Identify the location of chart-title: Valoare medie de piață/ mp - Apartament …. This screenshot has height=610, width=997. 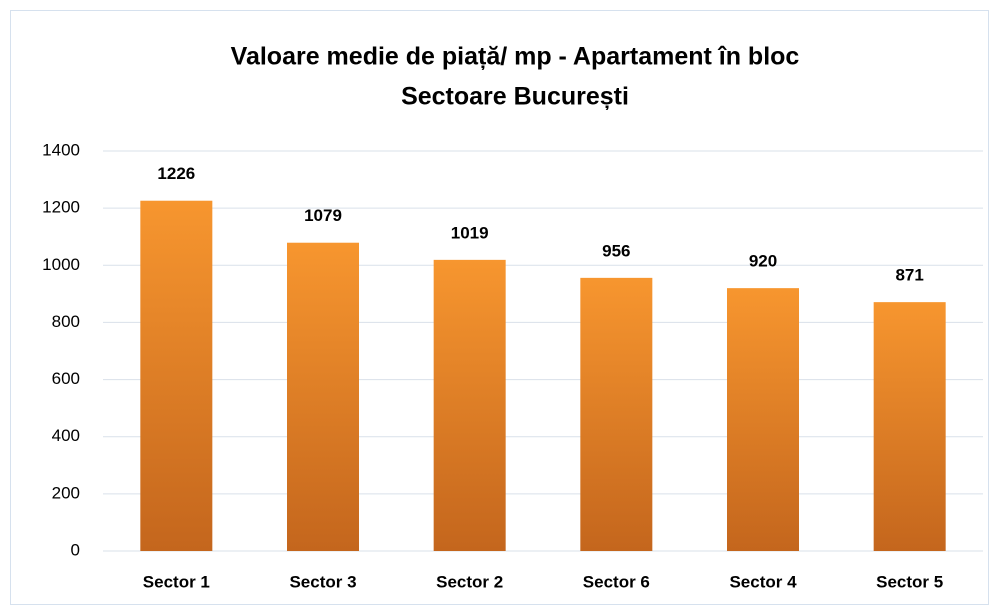
(515, 57).